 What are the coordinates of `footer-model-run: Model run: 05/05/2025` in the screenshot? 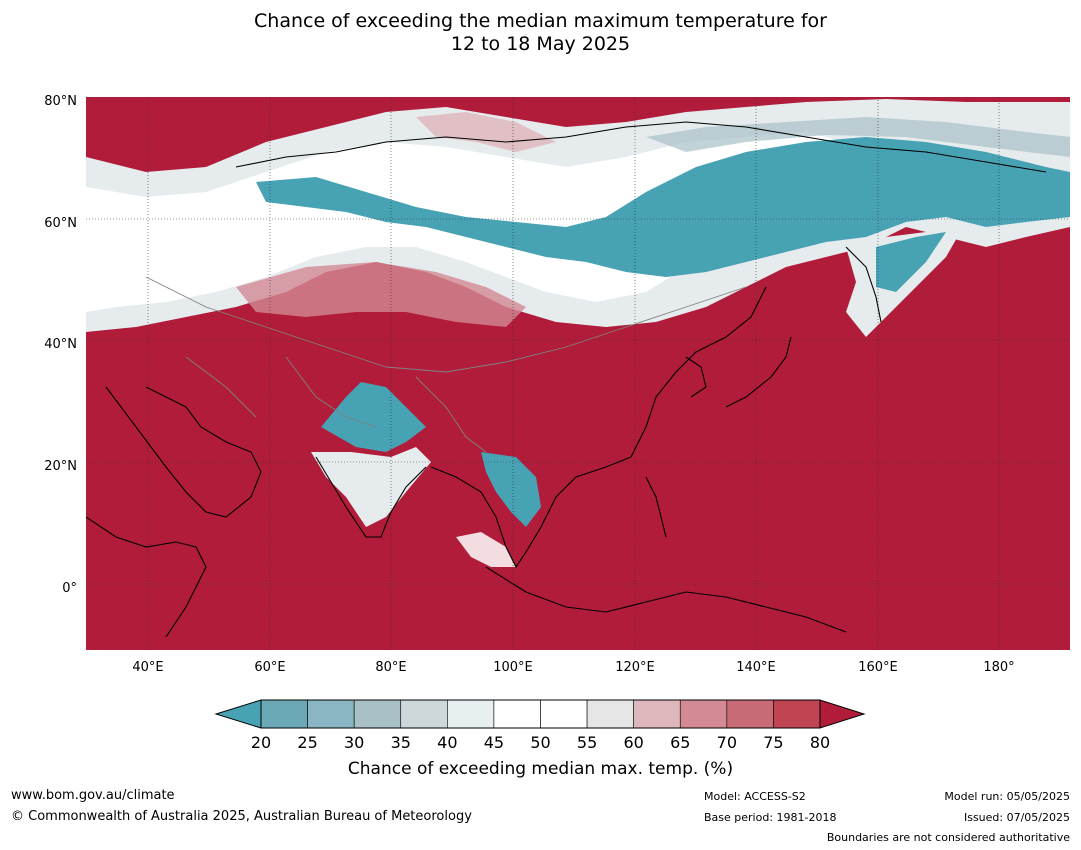 It's located at (1007, 796).